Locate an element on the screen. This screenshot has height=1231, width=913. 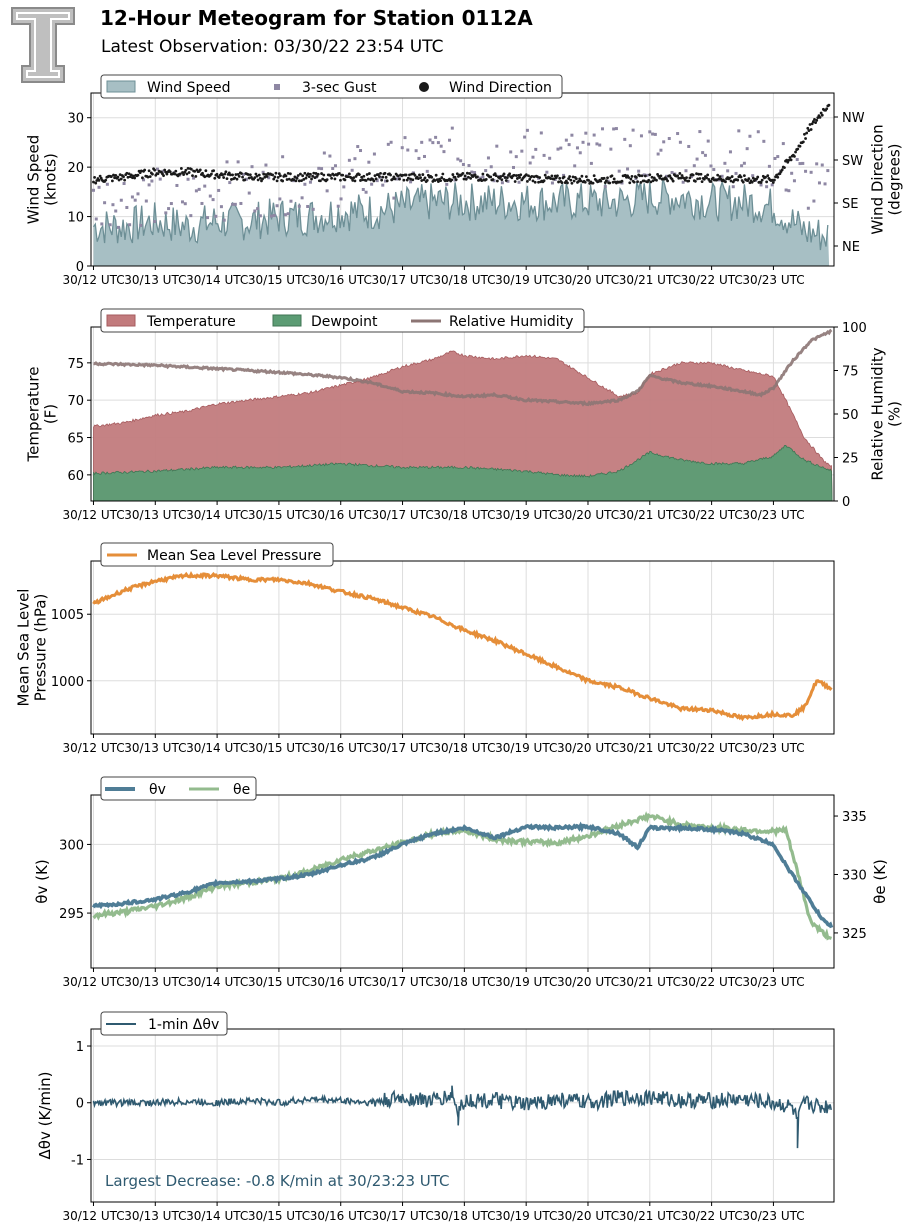
legend-label-temp-2: Relative Humidity is located at coordinates (511, 322).